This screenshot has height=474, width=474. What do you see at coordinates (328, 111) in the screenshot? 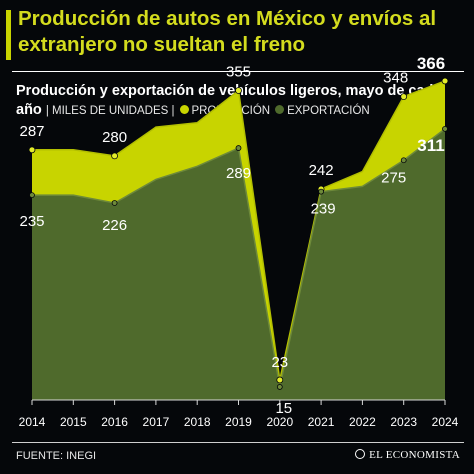
I see `legend-export-label: EXPORTACIÓN` at bounding box center [328, 111].